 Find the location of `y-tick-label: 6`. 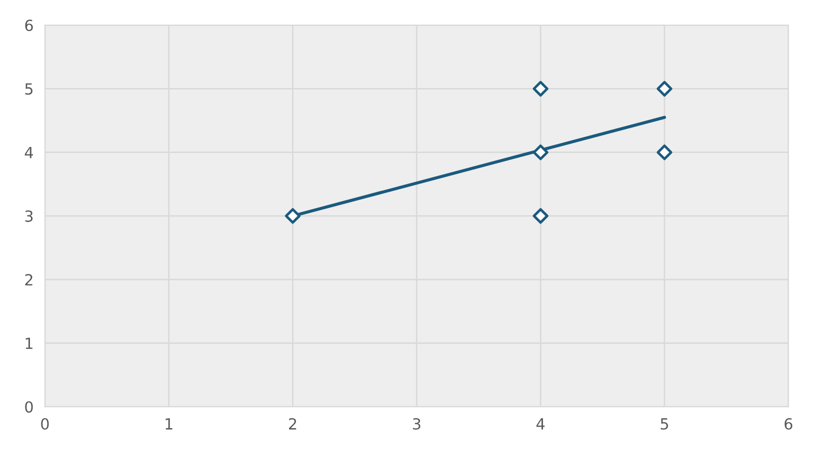

y-tick-label: 6 is located at coordinates (29, 26).